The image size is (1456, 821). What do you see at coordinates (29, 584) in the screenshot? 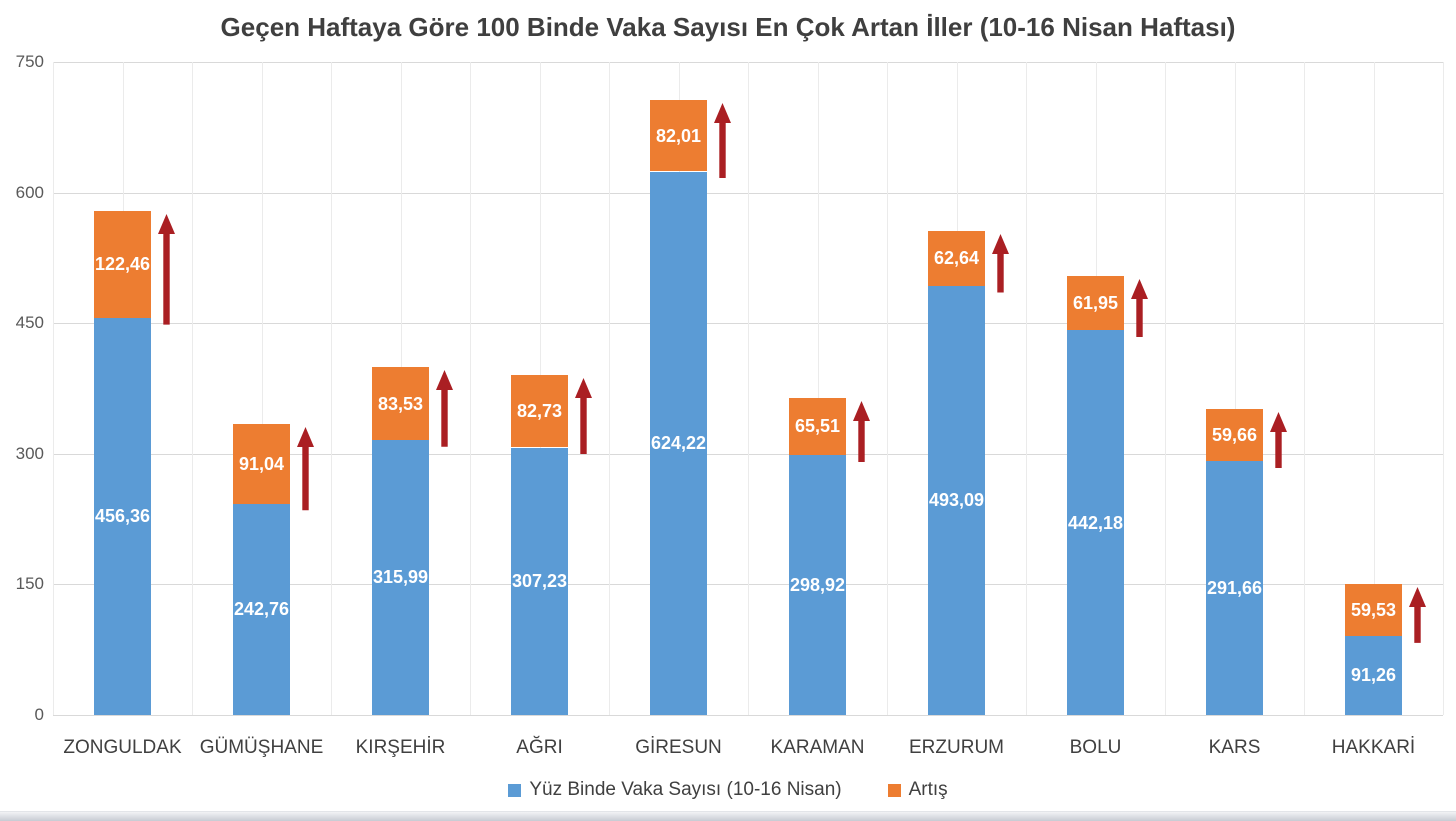
I see `y-tick-label: 150` at bounding box center [29, 584].